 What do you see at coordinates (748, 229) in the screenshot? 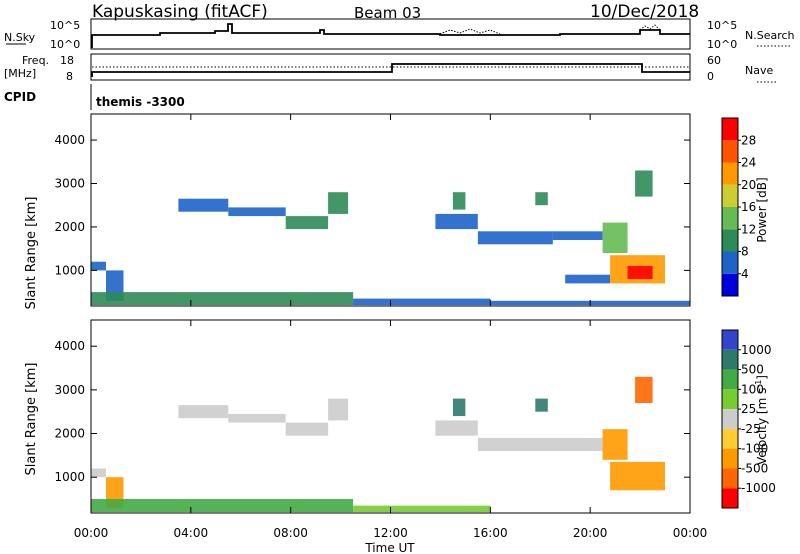
I see `power-colorbar-tick-label: 12` at bounding box center [748, 229].